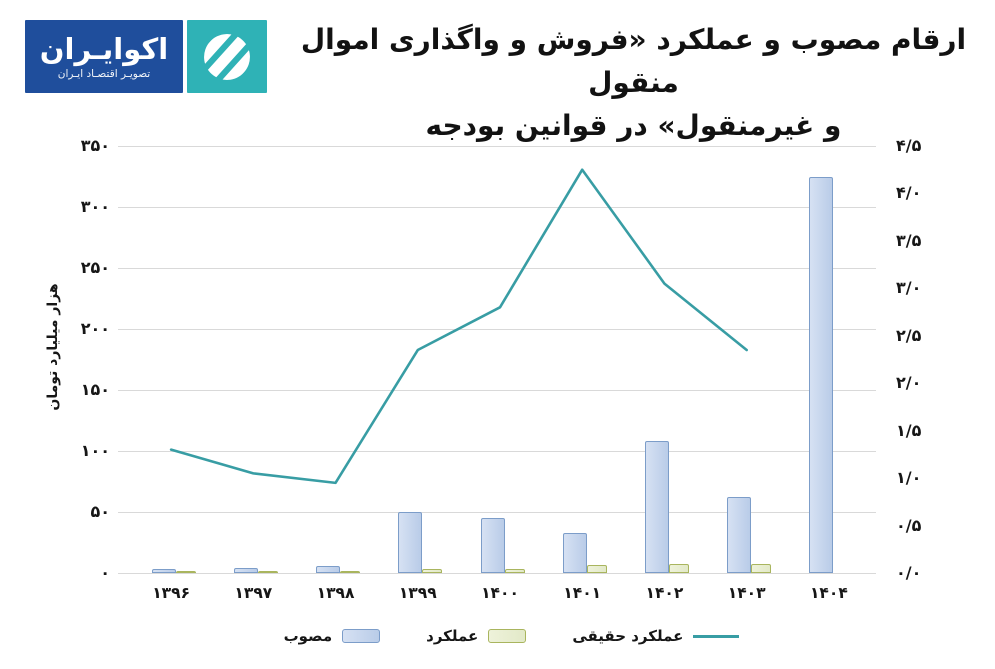 The width and height of the screenshot is (995, 669). Describe the element at coordinates (746, 593) in the screenshot. I see `x-axis-tick: ۱۴۰۳` at that location.